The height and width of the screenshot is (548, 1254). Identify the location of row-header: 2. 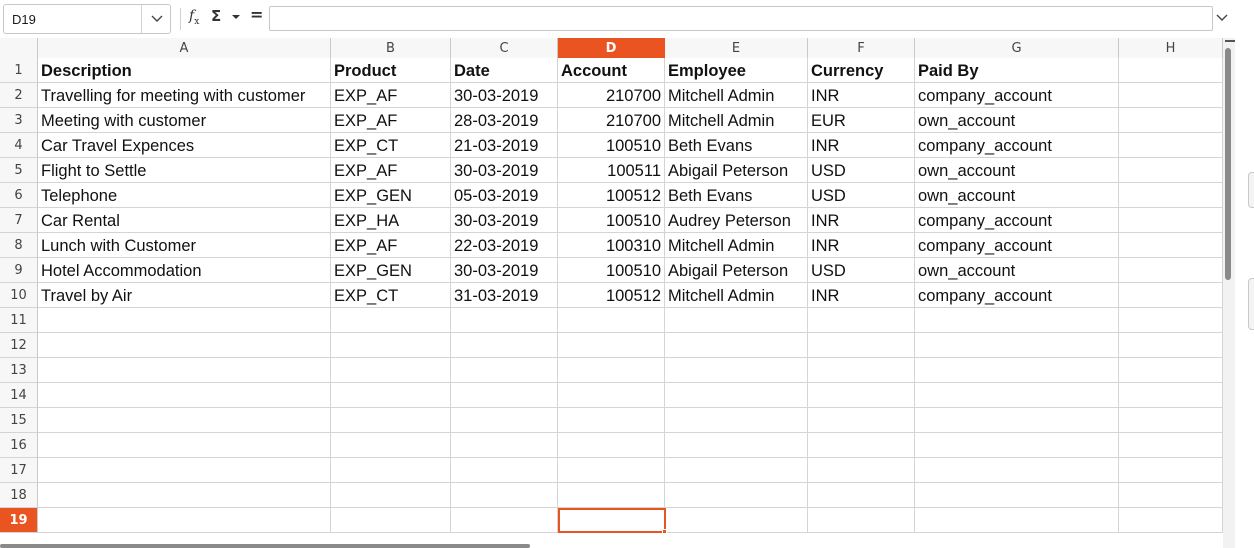
(19, 95).